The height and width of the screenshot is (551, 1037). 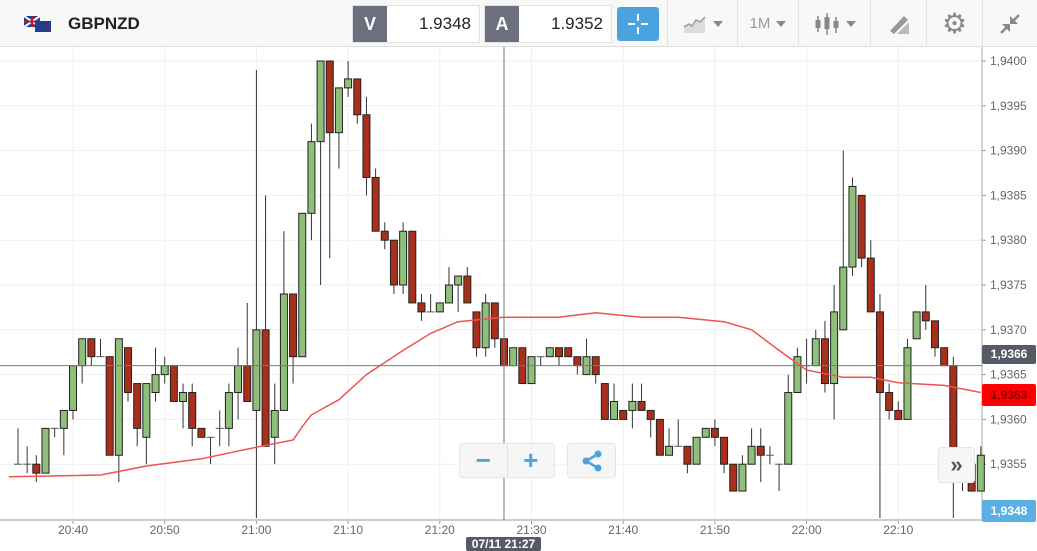 I want to click on drawing-tools-button, so click(x=898, y=23).